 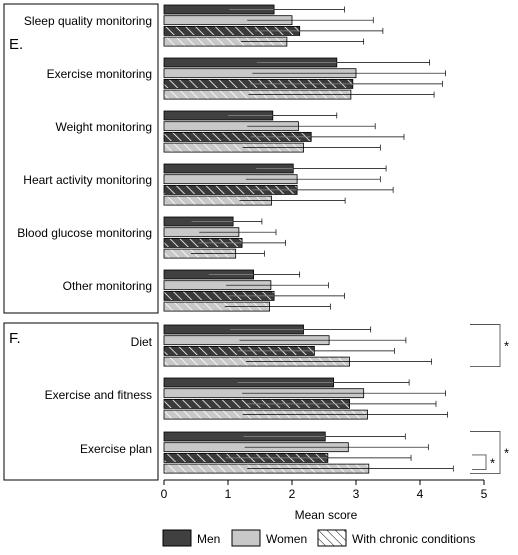 I want to click on x-tick-label: 1, so click(x=228, y=494).